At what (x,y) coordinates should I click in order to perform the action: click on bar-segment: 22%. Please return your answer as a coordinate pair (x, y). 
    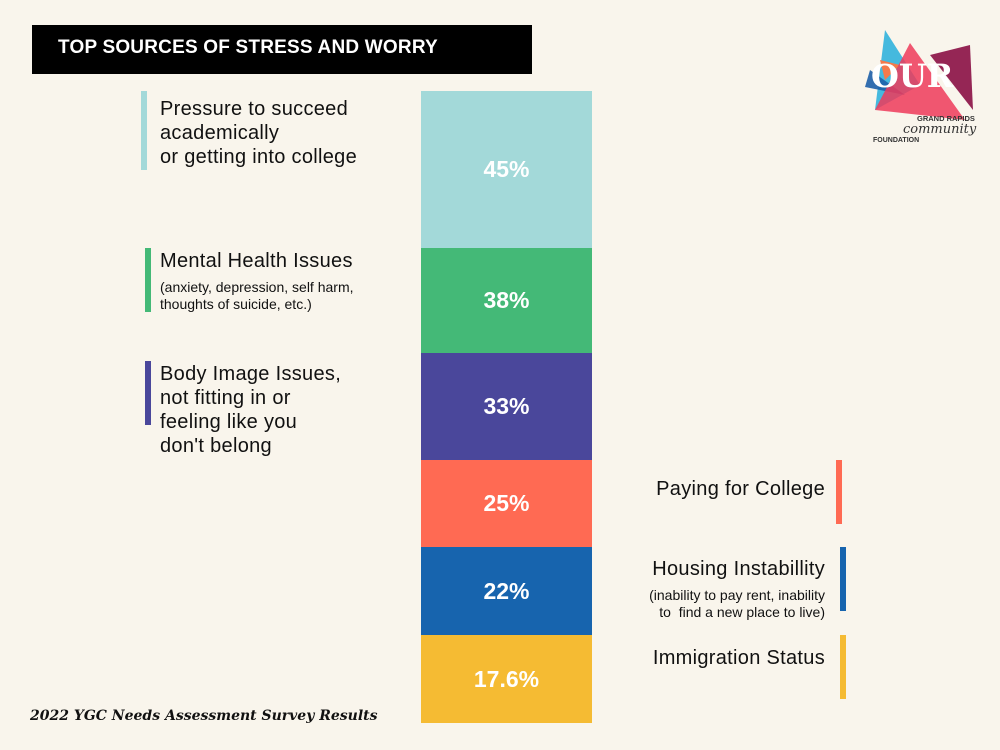
    Looking at the image, I should click on (506, 591).